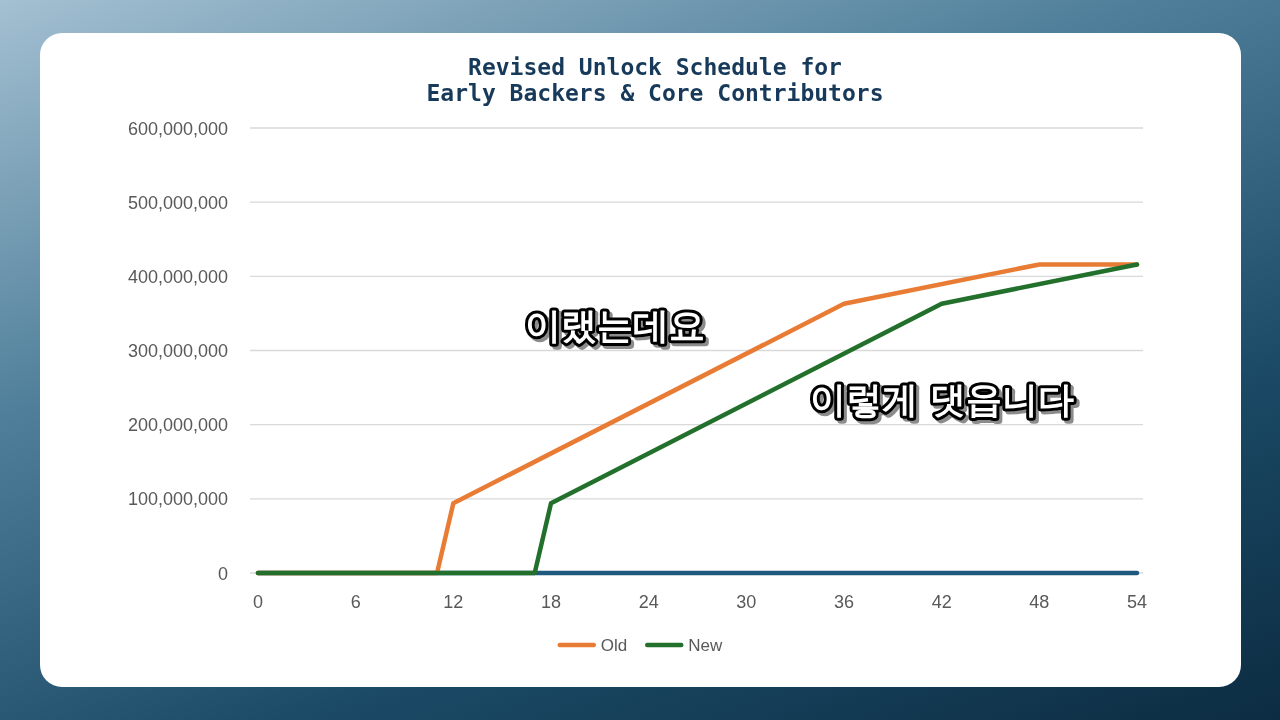 The image size is (1280, 720). I want to click on x-tick-label: 42, so click(941, 602).